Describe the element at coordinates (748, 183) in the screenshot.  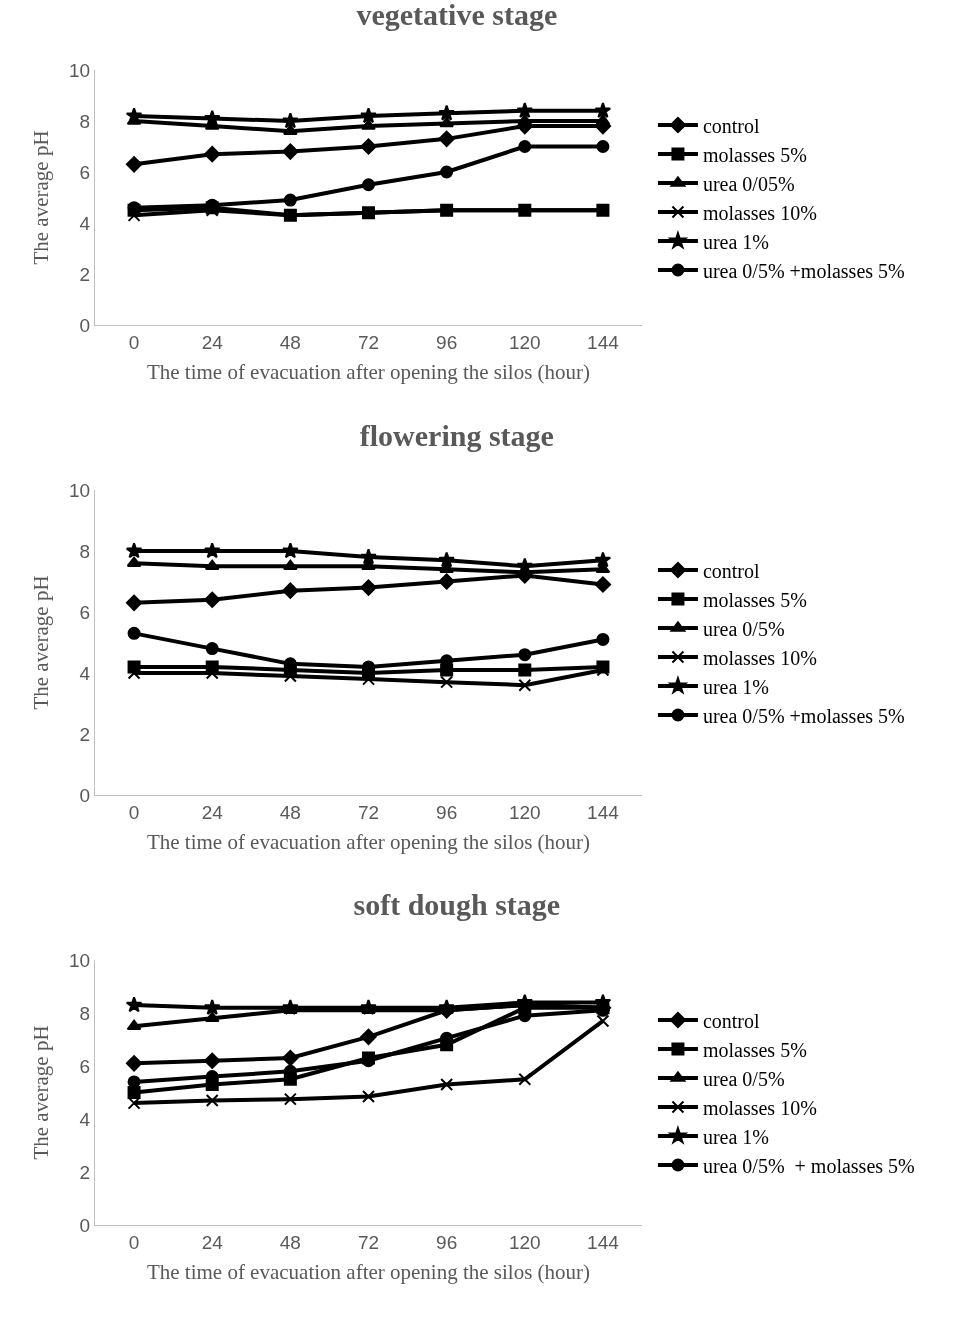
I see `legend-label: urea 0/05%` at that location.